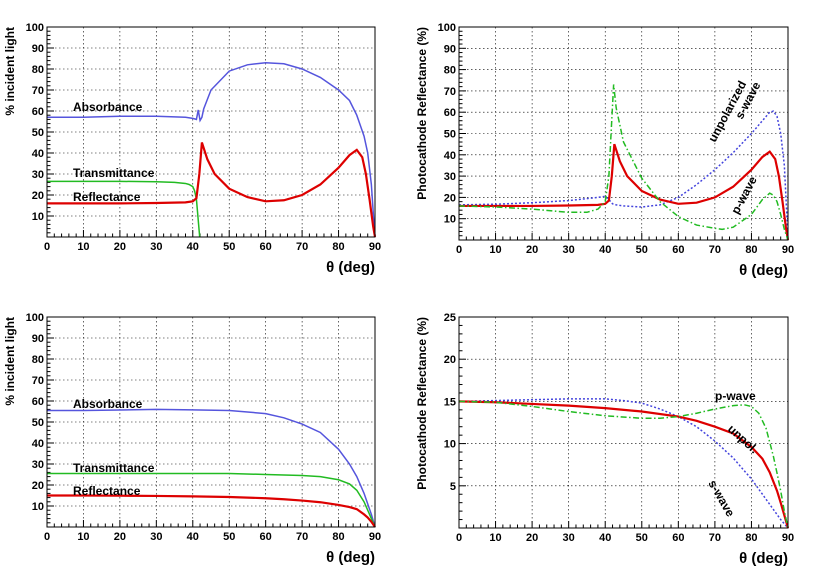 The width and height of the screenshot is (830, 570). What do you see at coordinates (450, 402) in the screenshot?
I see `y-tick-label: 15` at bounding box center [450, 402].